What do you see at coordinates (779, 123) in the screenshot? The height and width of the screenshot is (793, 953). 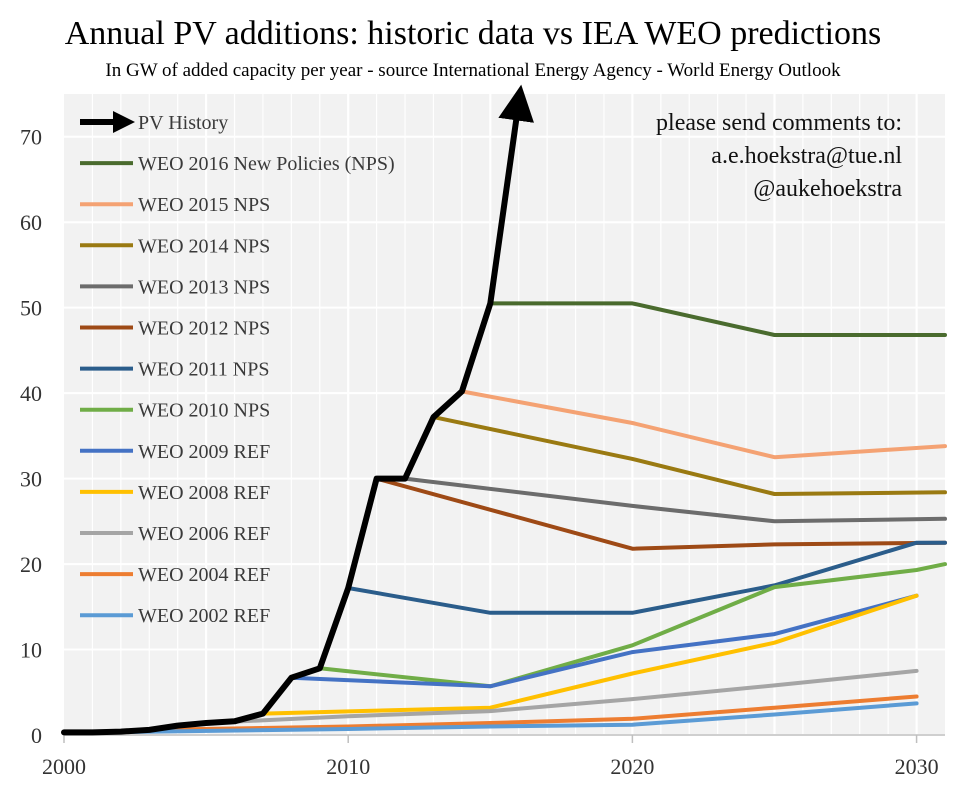 I see `comment-line: please send comments to:` at bounding box center [779, 123].